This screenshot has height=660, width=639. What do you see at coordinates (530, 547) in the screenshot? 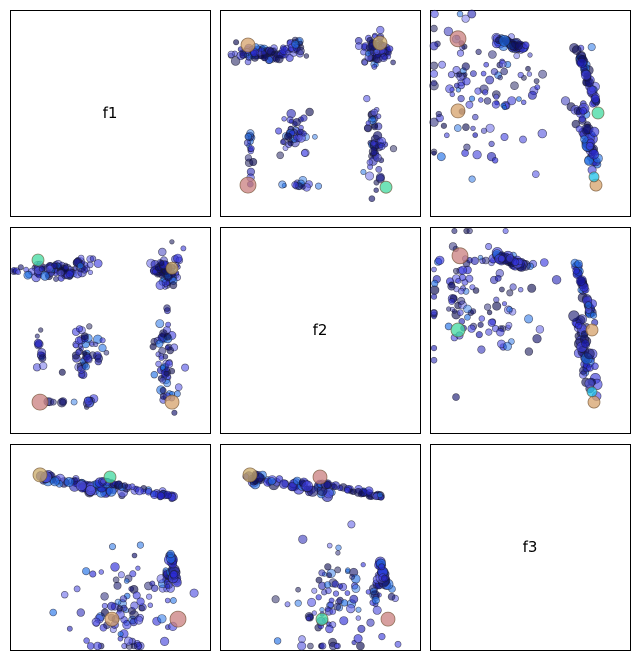
I see `variable-label: f3` at bounding box center [530, 547].